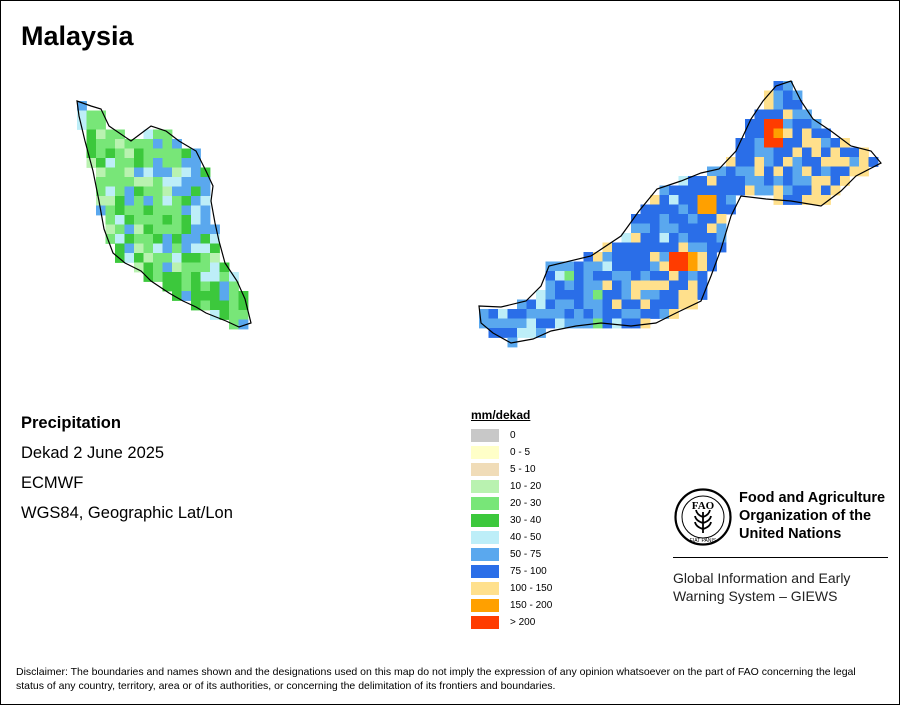  What do you see at coordinates (511, 605) in the screenshot?
I see `legend-item: 150 - 200` at bounding box center [511, 605].